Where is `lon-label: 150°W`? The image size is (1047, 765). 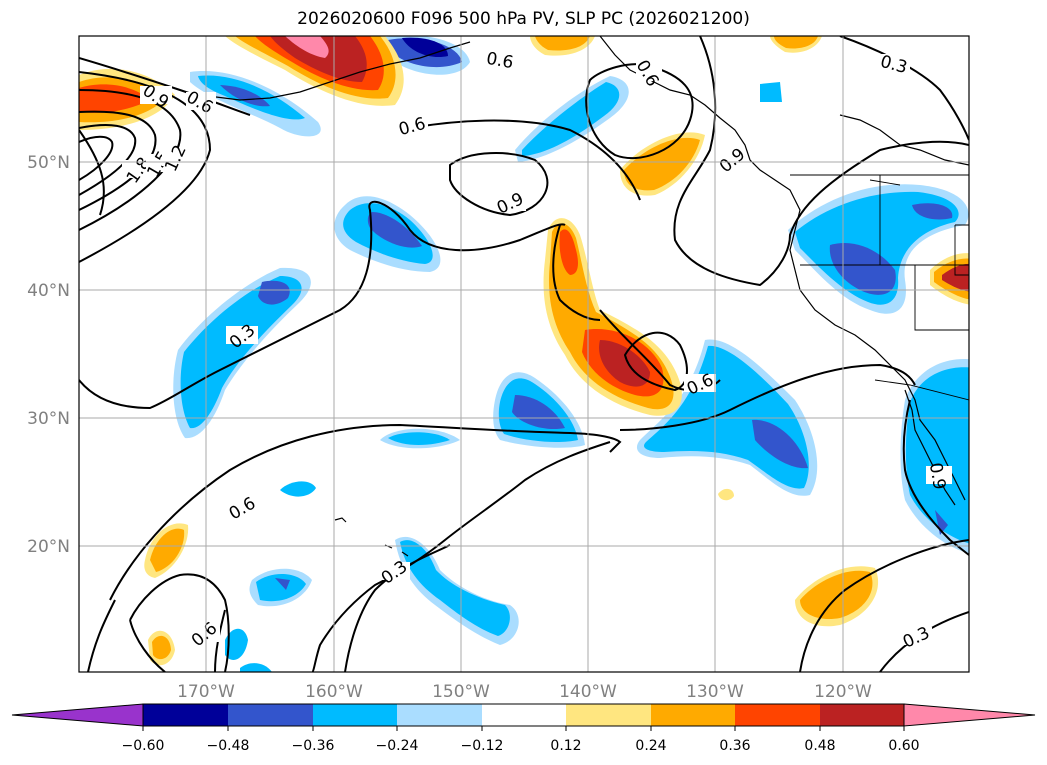
lon-label: 150°W is located at coordinates (461, 692).